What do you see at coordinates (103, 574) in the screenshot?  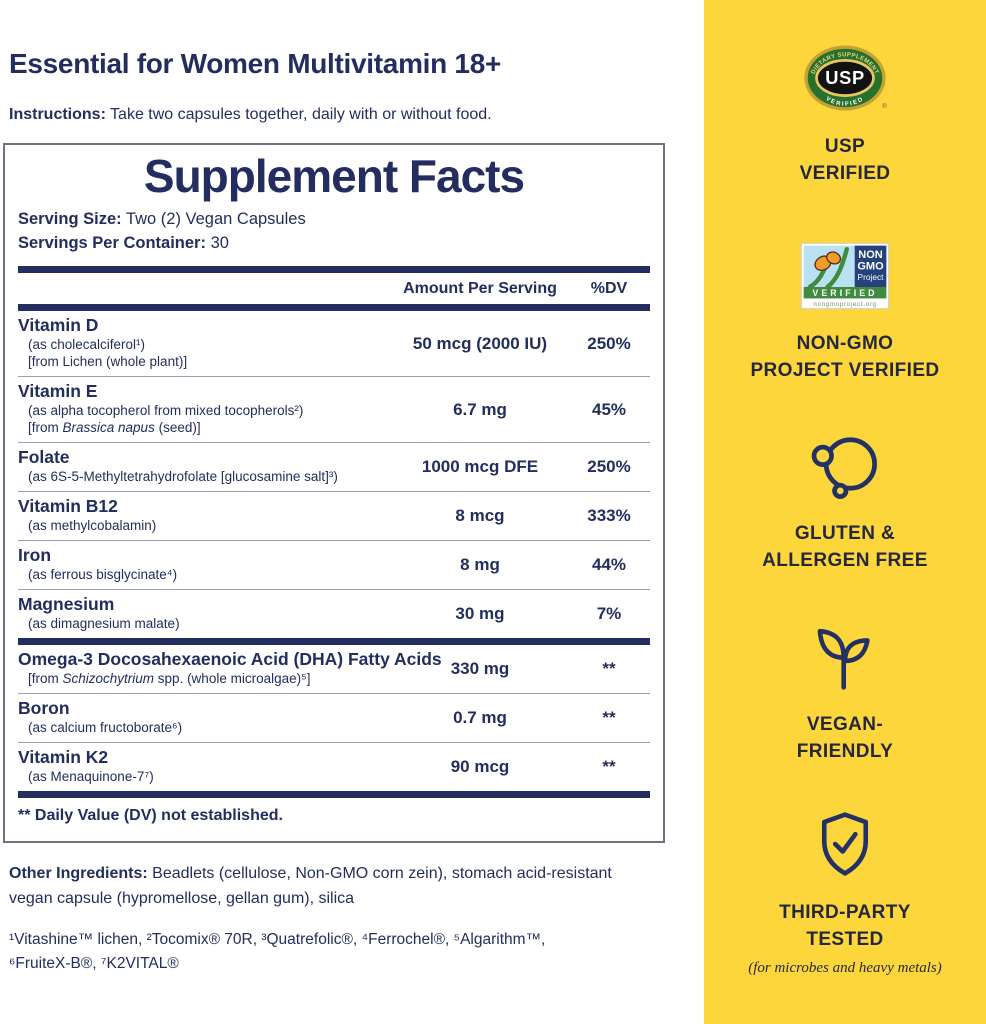 I see `nutrient-subline: (as ferrous bisglycinate⁴)` at bounding box center [103, 574].